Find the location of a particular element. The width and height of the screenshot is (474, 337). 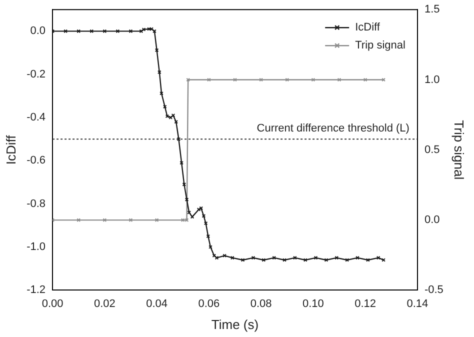

x-tick-label: 0.12 is located at coordinates (365, 304).